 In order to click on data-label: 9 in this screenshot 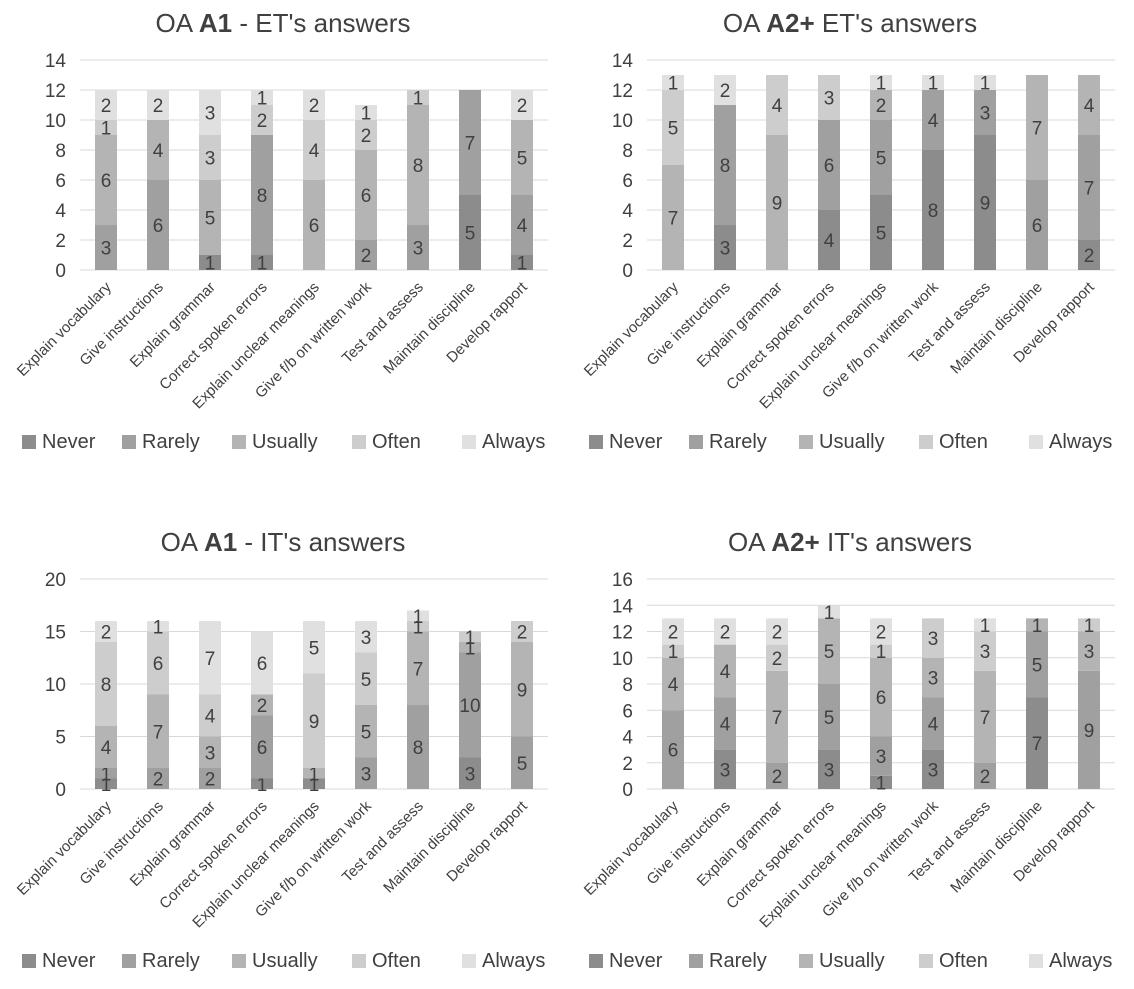, I will do `click(1089, 731)`.